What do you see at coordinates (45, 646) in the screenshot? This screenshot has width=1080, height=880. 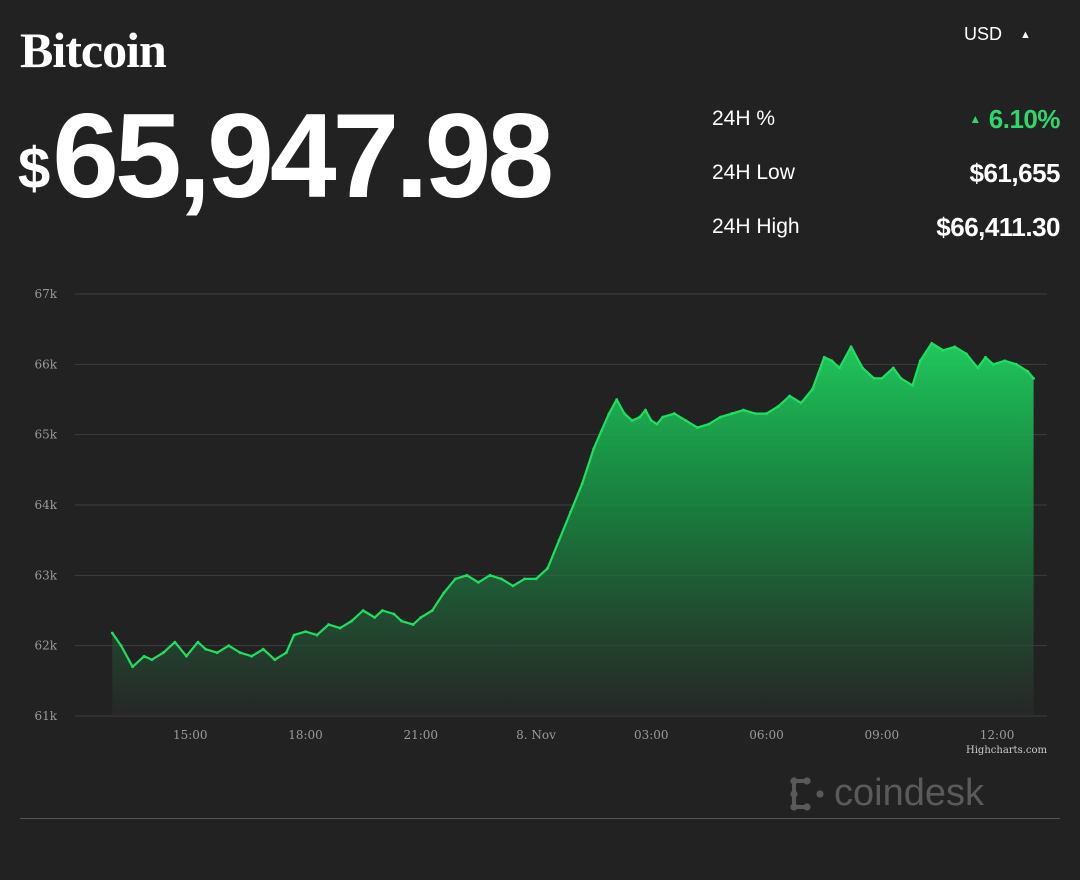 I see `y-tick-label: 62k` at bounding box center [45, 646].